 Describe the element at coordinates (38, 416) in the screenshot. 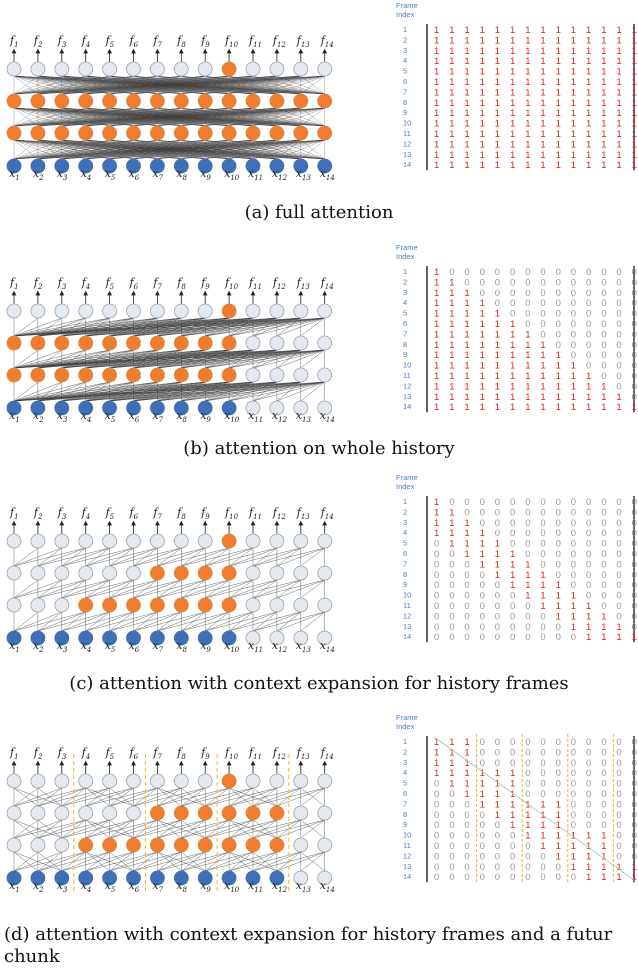

I see `input-label: x2` at that location.